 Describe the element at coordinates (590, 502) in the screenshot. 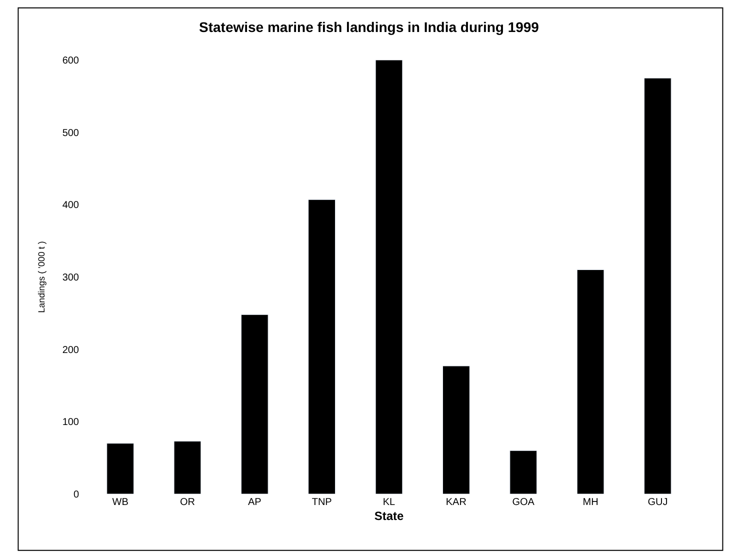

I see `x-tick-label: MH` at that location.